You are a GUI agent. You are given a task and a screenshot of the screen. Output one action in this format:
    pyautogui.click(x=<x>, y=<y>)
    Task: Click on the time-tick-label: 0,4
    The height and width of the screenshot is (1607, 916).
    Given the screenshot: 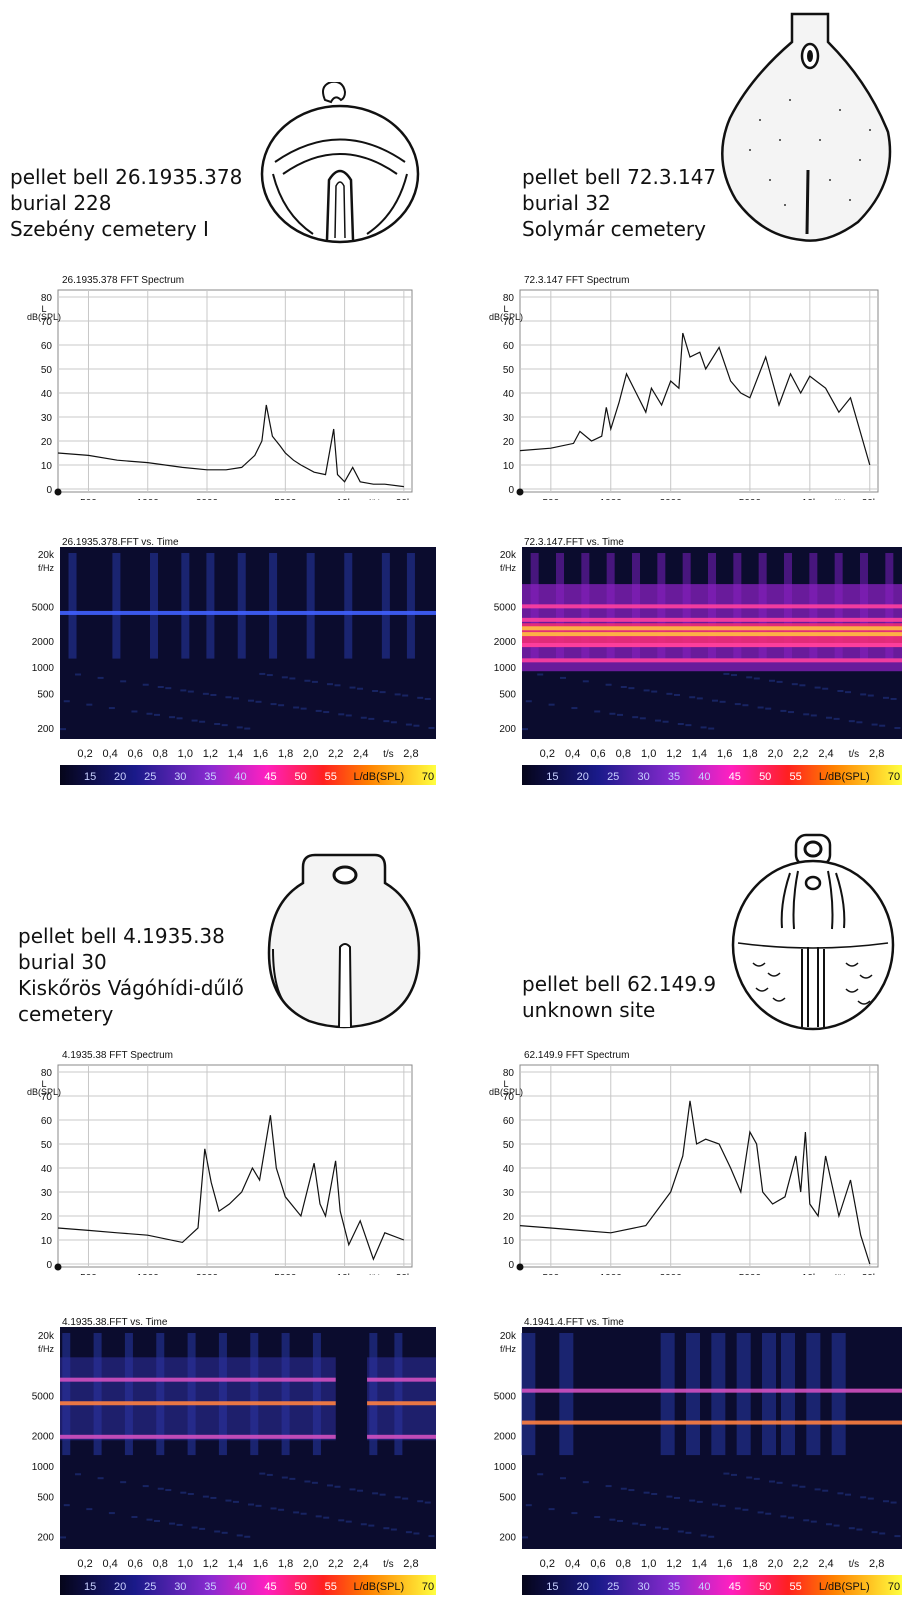 What is the action you would take?
    pyautogui.click(x=572, y=1564)
    